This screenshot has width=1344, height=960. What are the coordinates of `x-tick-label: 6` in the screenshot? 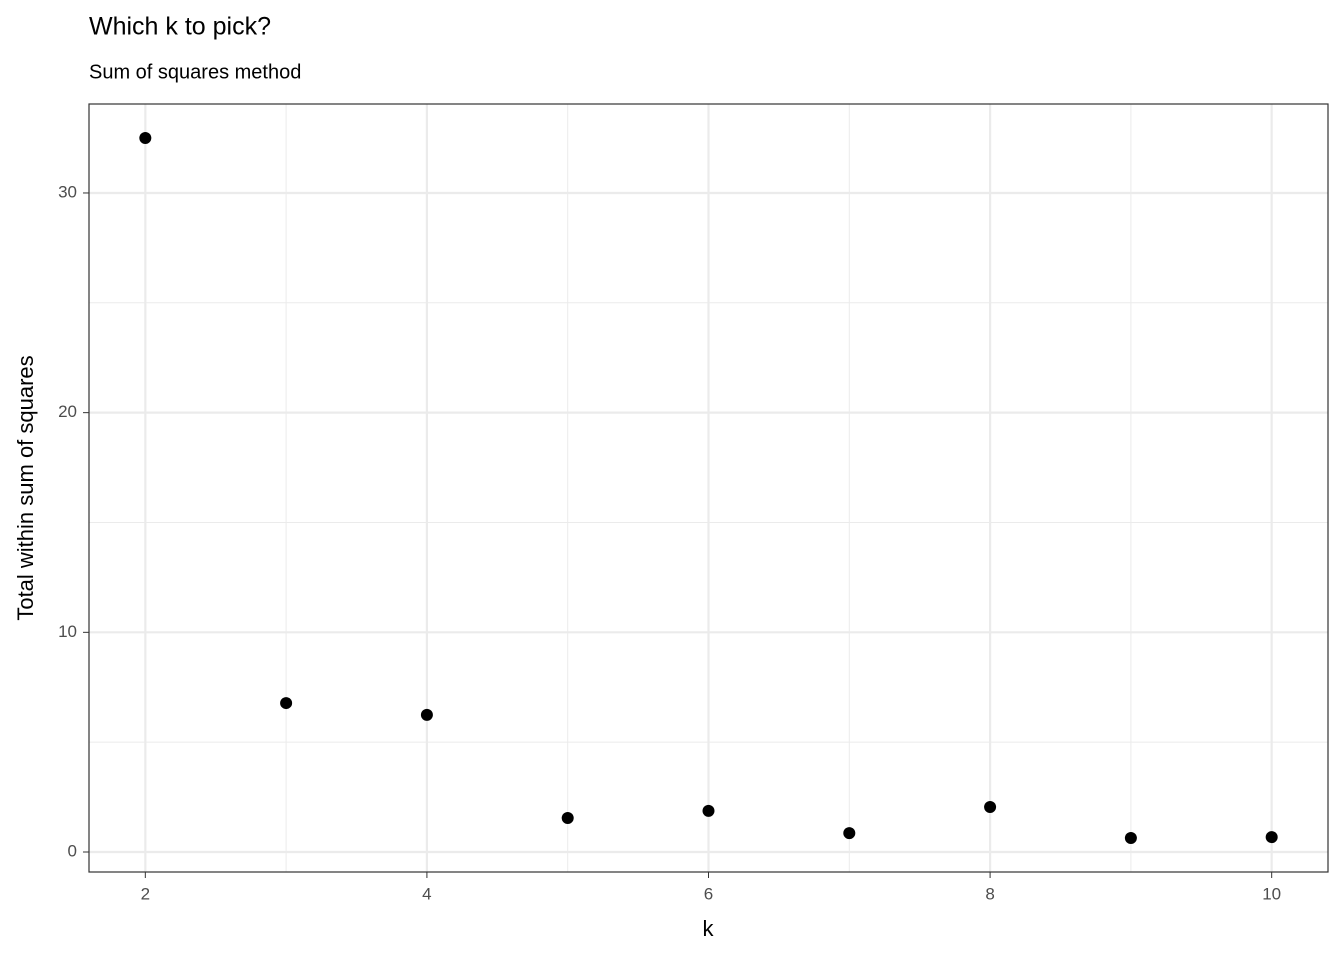 It's located at (708, 893).